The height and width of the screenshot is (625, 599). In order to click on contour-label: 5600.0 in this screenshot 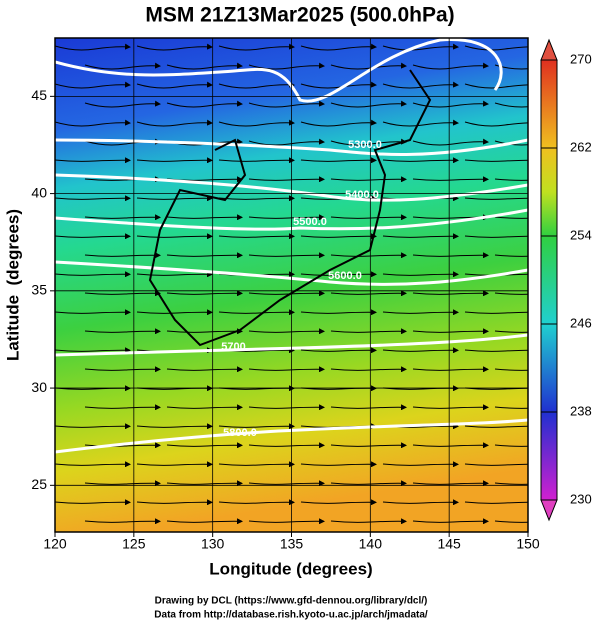, I will do `click(345, 276)`.